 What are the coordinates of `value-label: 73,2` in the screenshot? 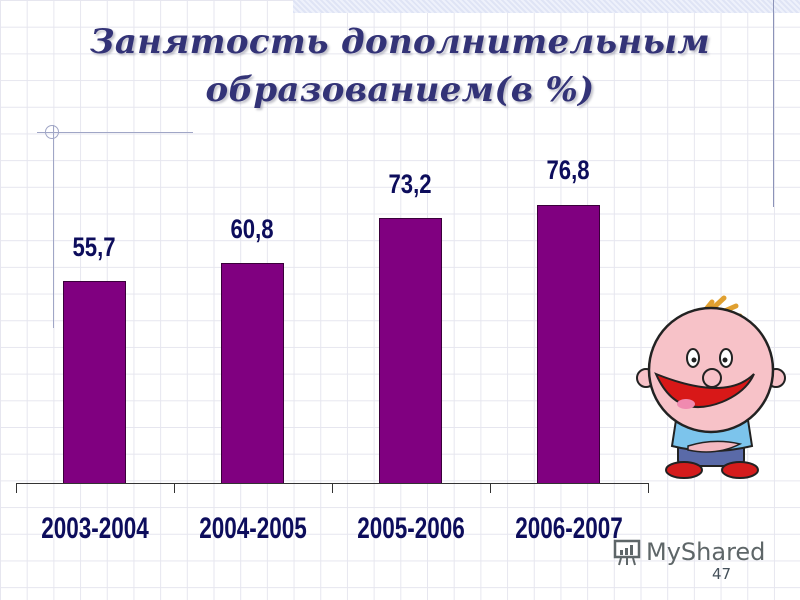 It's located at (410, 184).